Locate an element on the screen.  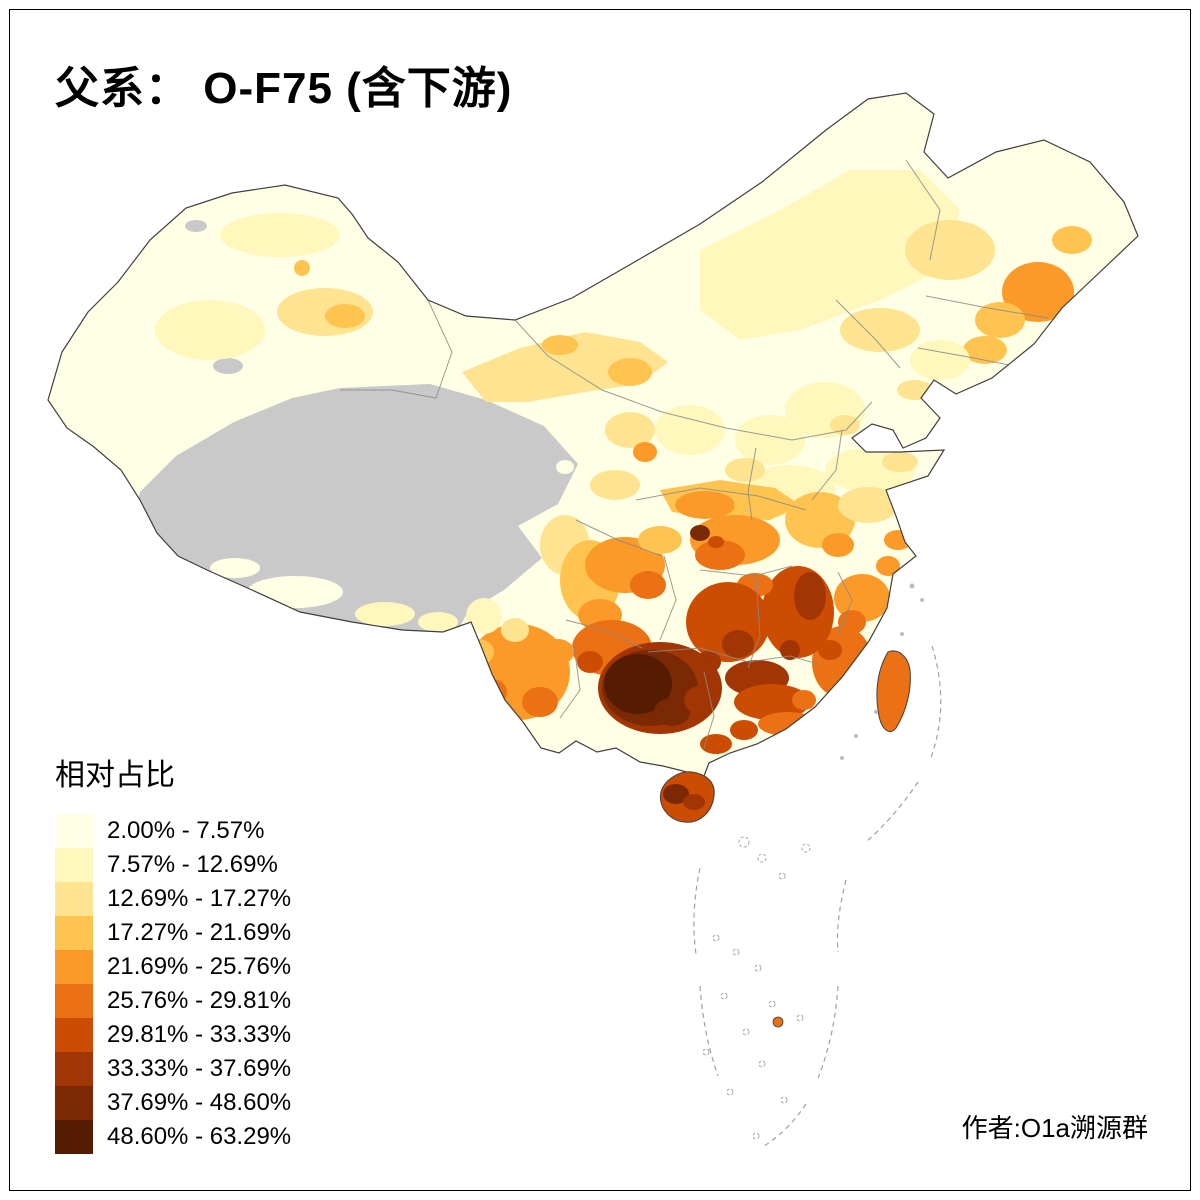
legend-label: 7.57% - 12.69% is located at coordinates (192, 864).